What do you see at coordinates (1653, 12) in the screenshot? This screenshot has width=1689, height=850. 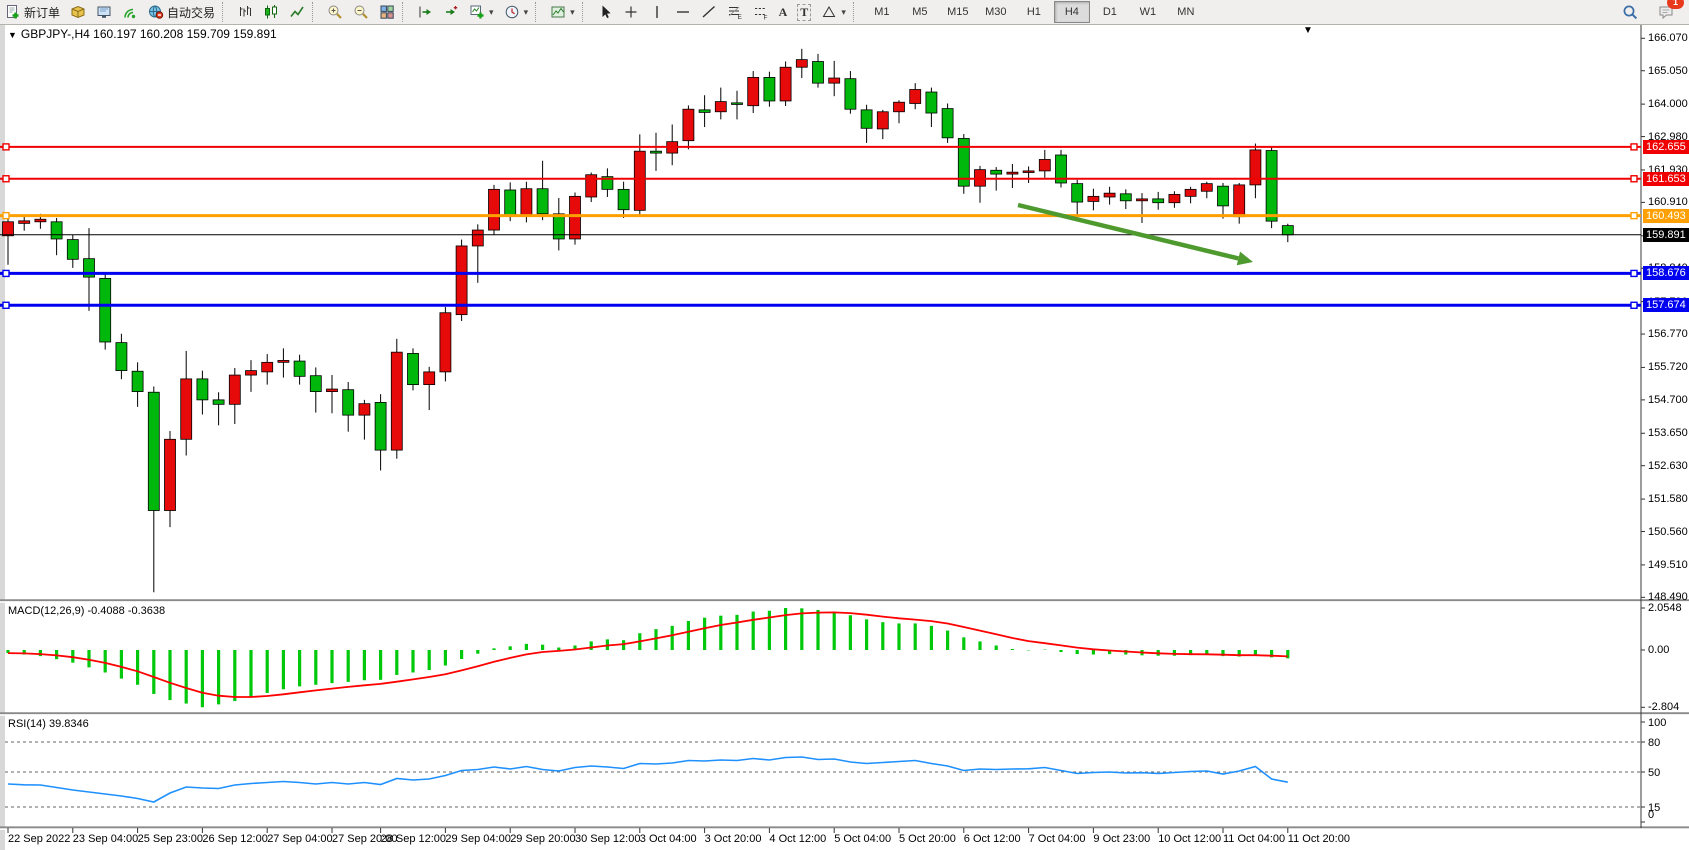 I see `toolbar-right-group: 1` at bounding box center [1653, 12].